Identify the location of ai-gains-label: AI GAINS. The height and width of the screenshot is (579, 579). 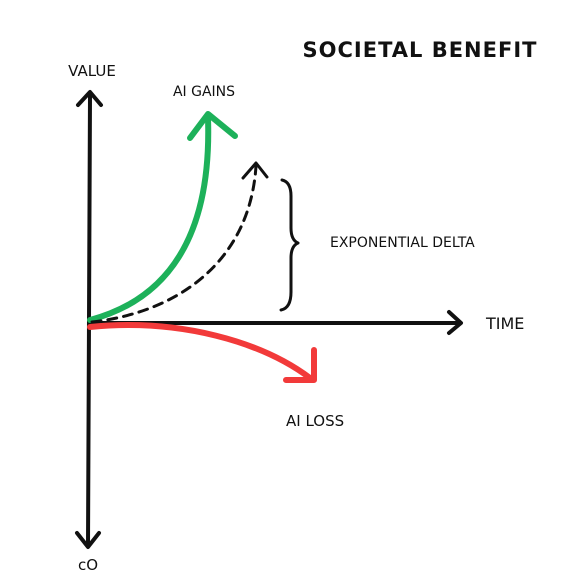
(204, 92).